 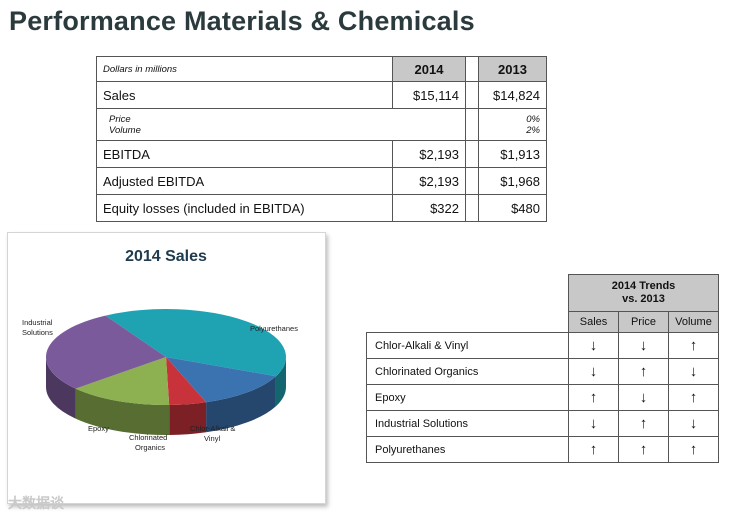 I want to click on trends-header-row: 2014 Trends vs. 2013, so click(x=542, y=293).